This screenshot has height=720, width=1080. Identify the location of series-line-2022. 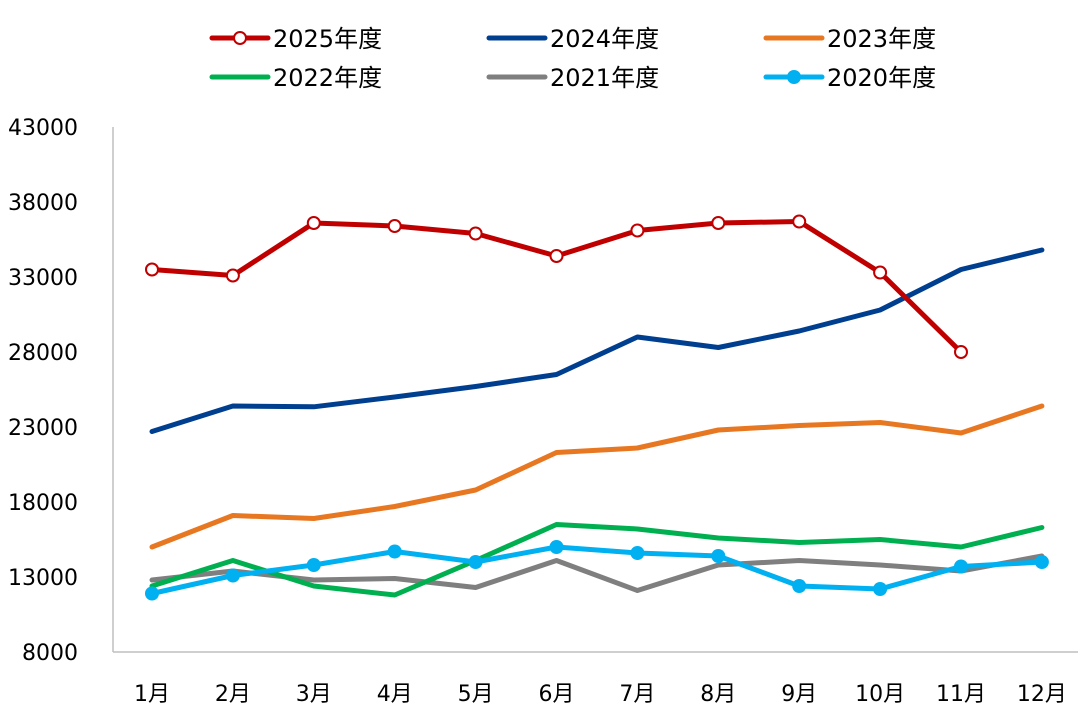
(597, 560).